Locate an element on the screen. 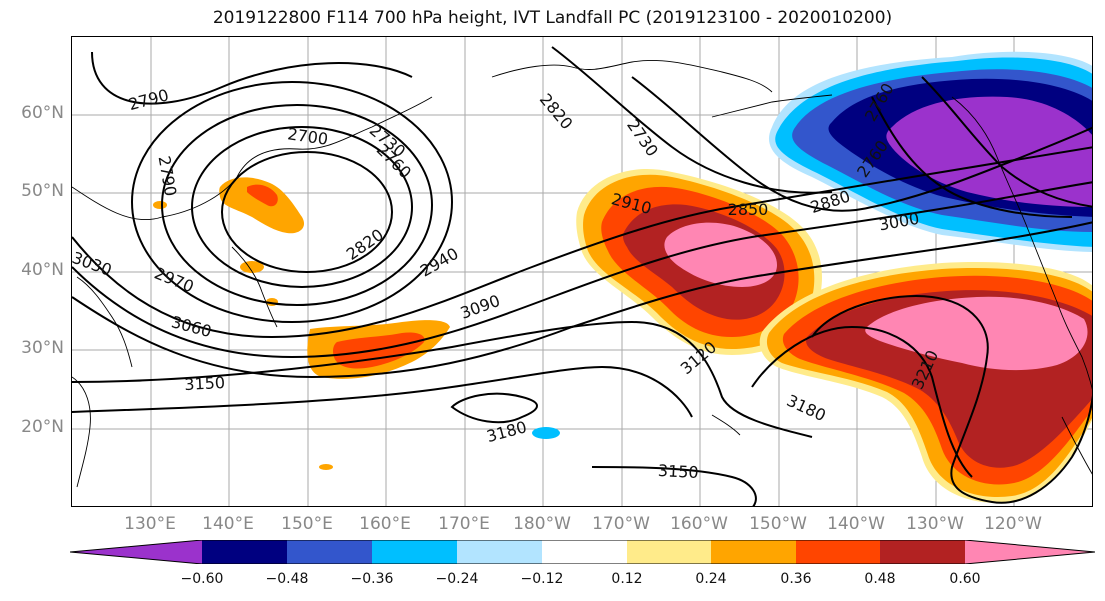 This screenshot has height=601, width=1105. negative-anomaly-shading is located at coordinates (930, 151).